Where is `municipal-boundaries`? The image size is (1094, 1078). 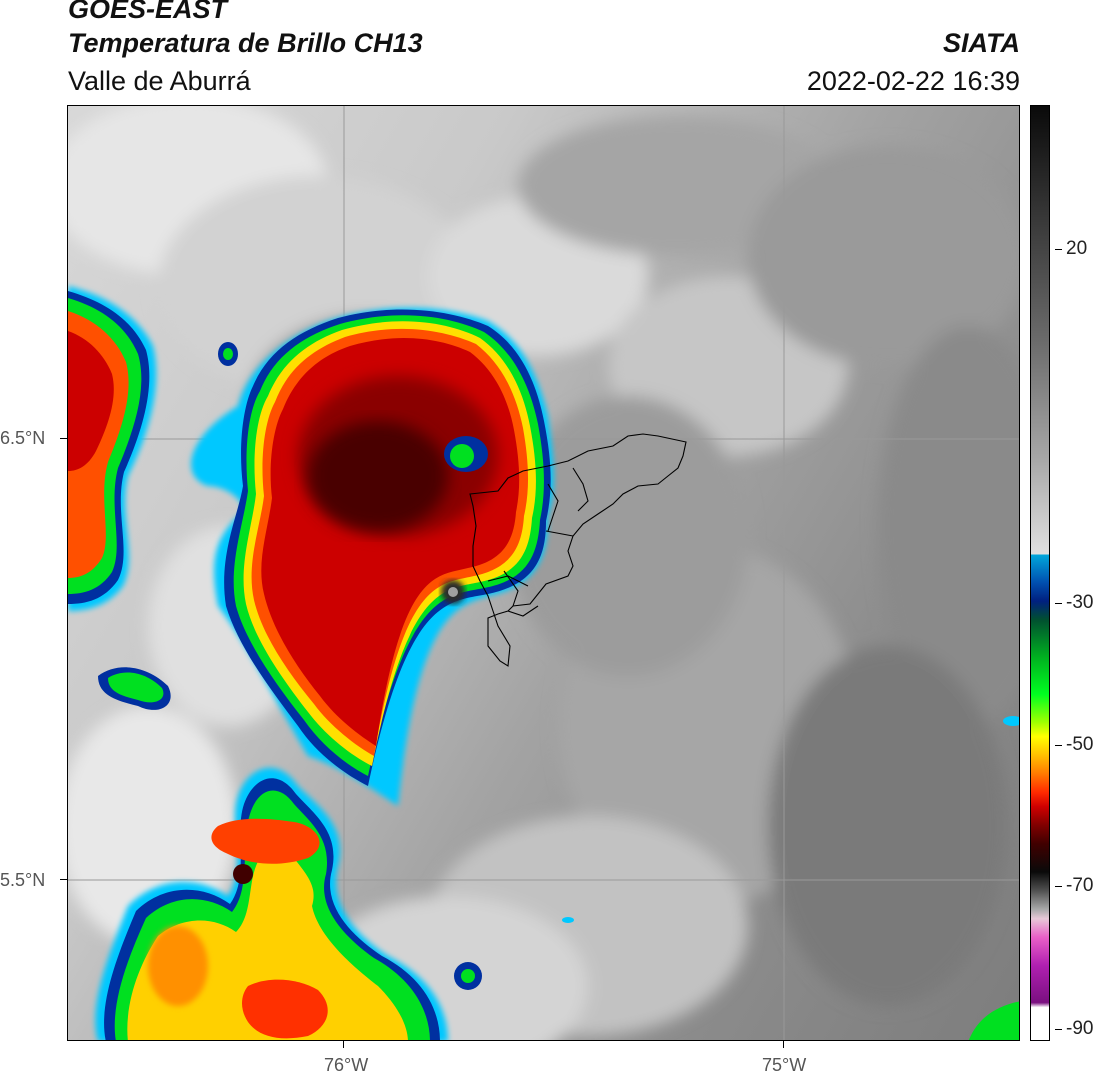 municipal-boundaries is located at coordinates (578, 550).